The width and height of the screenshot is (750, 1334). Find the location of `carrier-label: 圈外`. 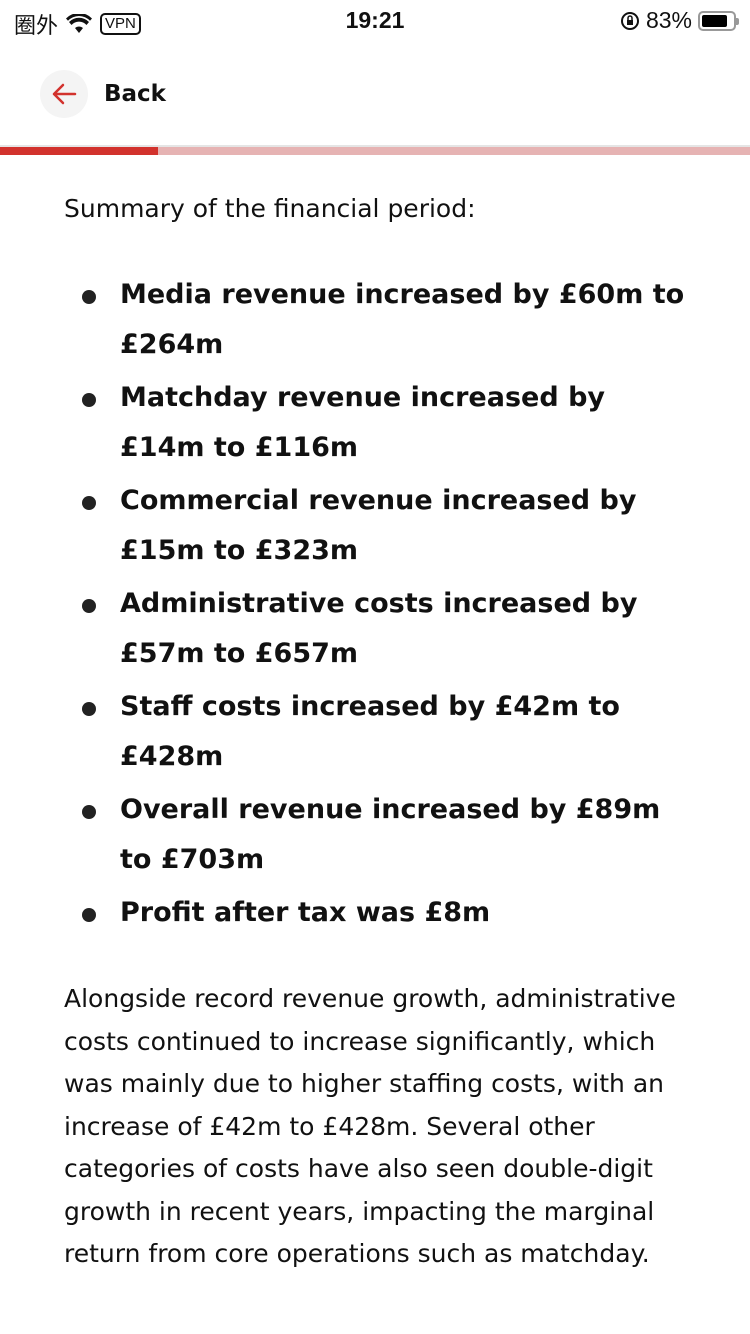

carrier-label: 圈外 is located at coordinates (36, 25).